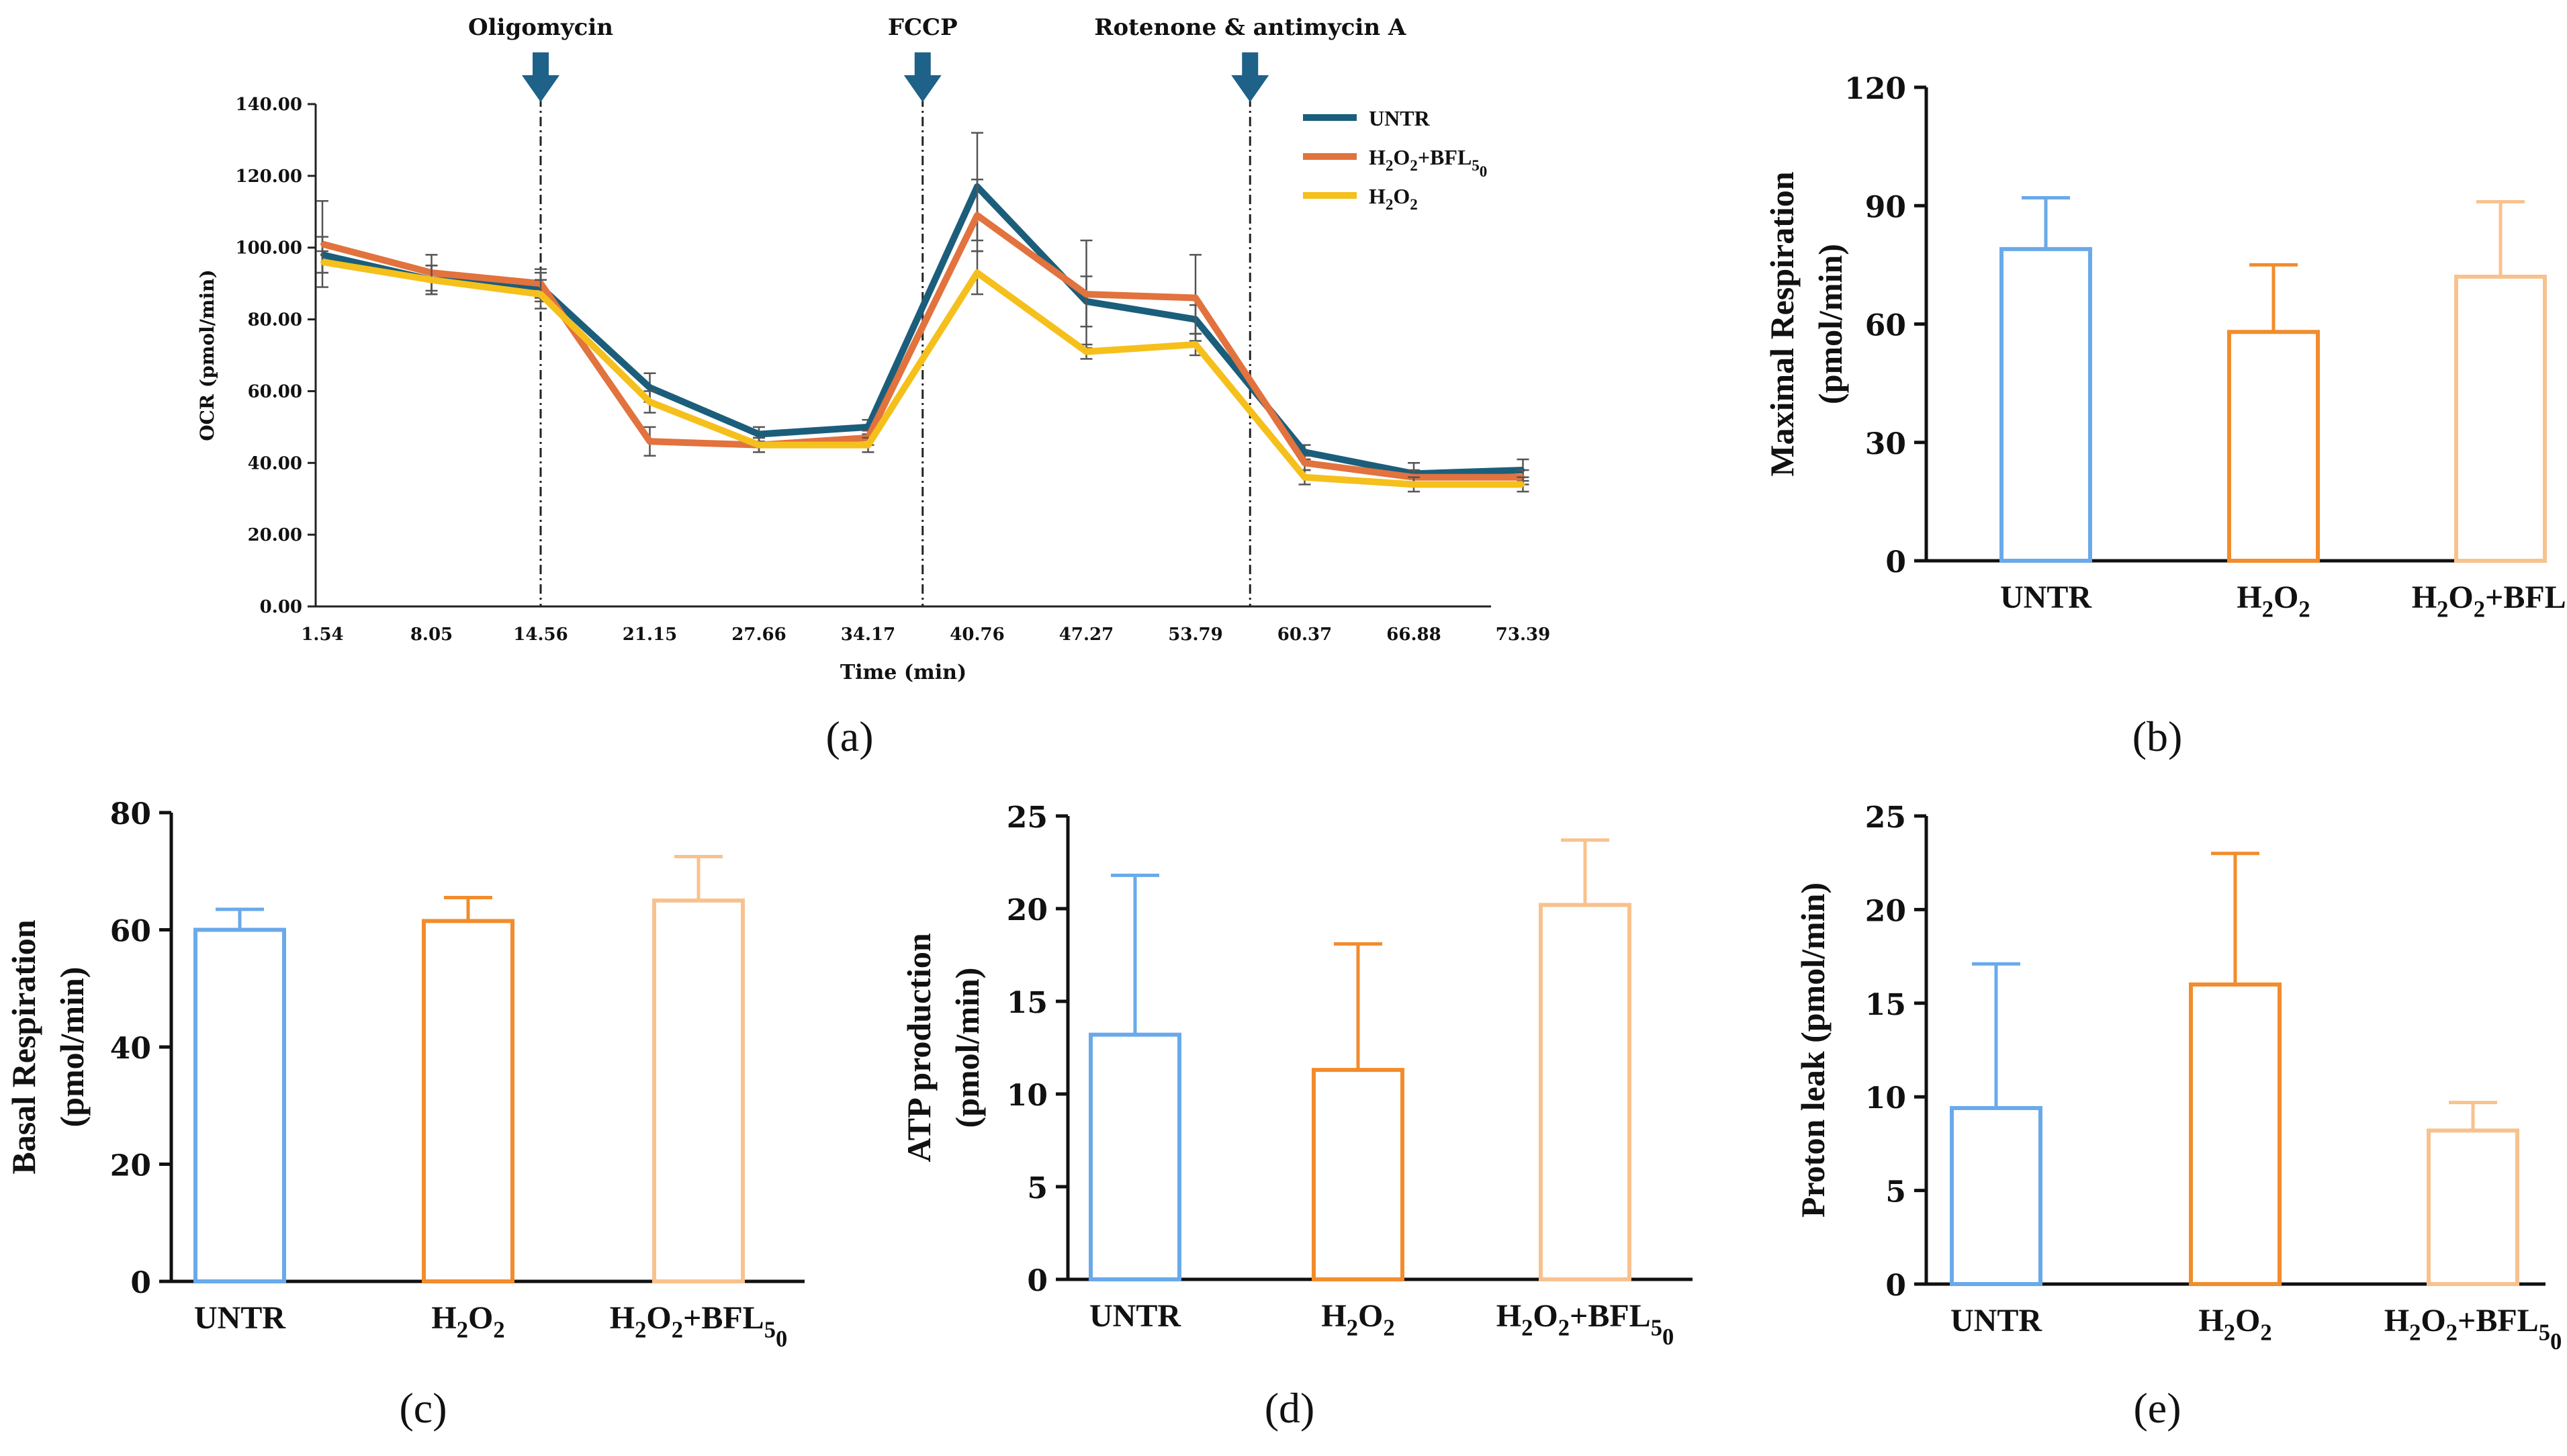  What do you see at coordinates (1885, 1098) in the screenshot?
I see `panel-e-y-tick-label: 10` at bounding box center [1885, 1098].